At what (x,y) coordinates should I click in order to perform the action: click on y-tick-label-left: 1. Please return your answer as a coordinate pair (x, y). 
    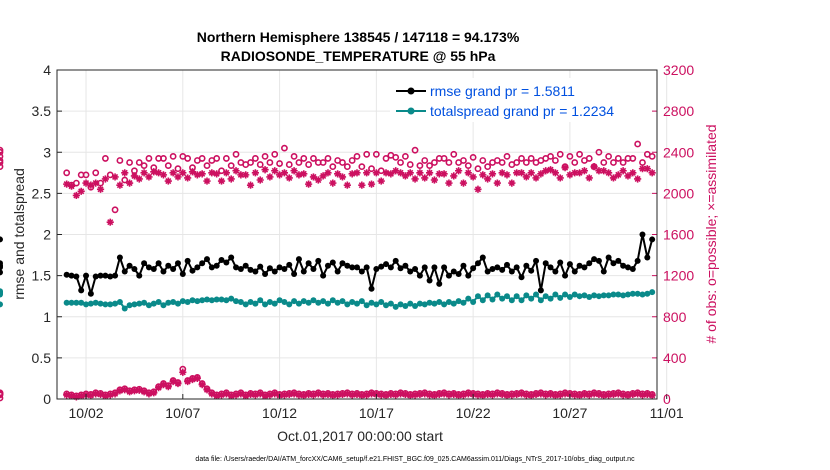
    Looking at the image, I should click on (47, 317).